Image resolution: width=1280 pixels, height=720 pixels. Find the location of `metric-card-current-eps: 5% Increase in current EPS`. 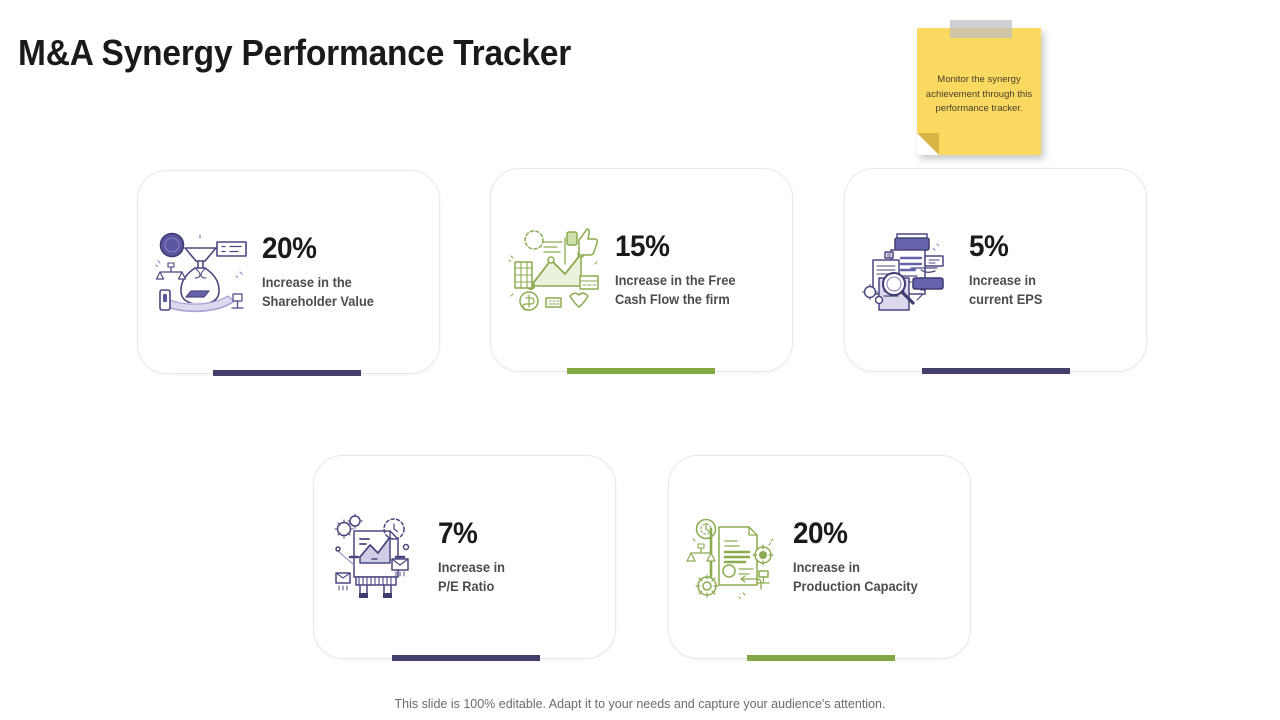

metric-card-current-eps: 5% Increase in current EPS is located at coordinates (995, 271).